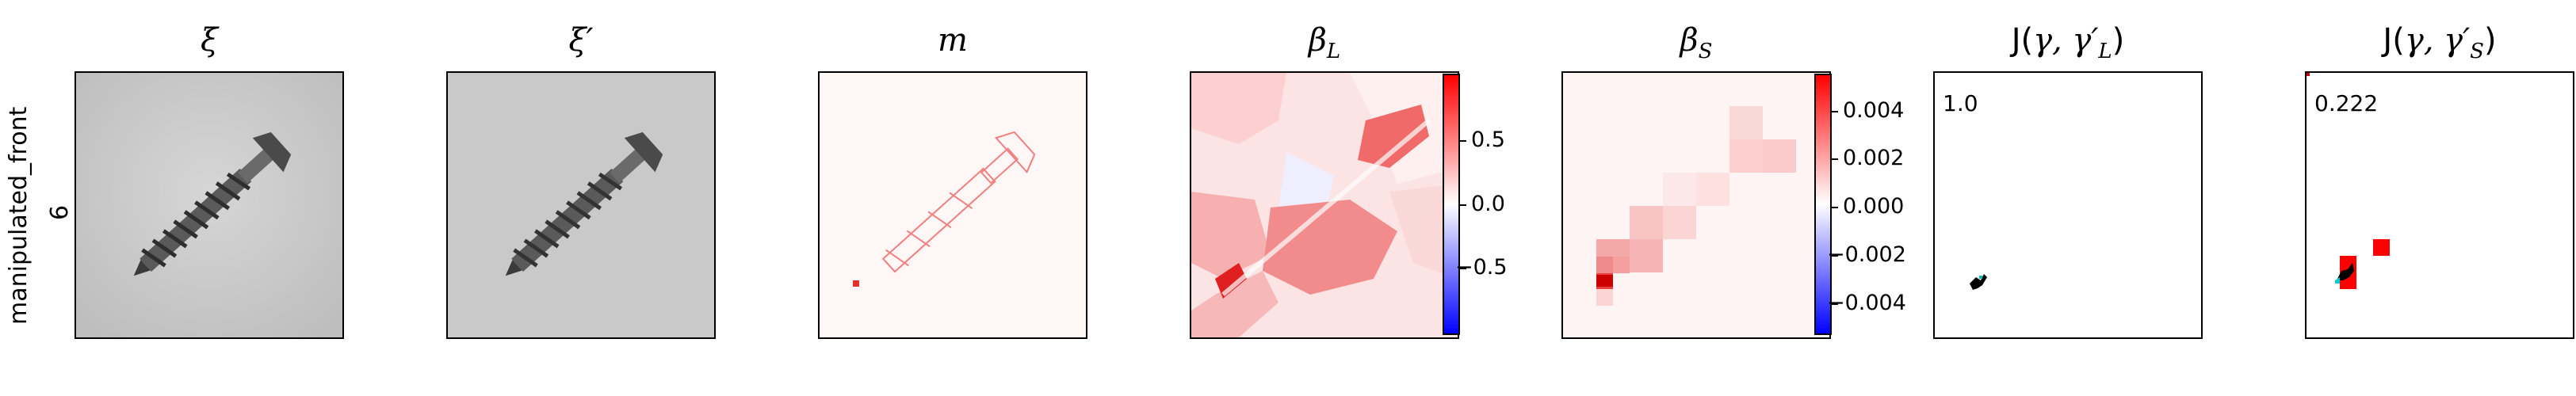  What do you see at coordinates (44, 198) in the screenshot?
I see `row-label: manipulated_front 6` at bounding box center [44, 198].